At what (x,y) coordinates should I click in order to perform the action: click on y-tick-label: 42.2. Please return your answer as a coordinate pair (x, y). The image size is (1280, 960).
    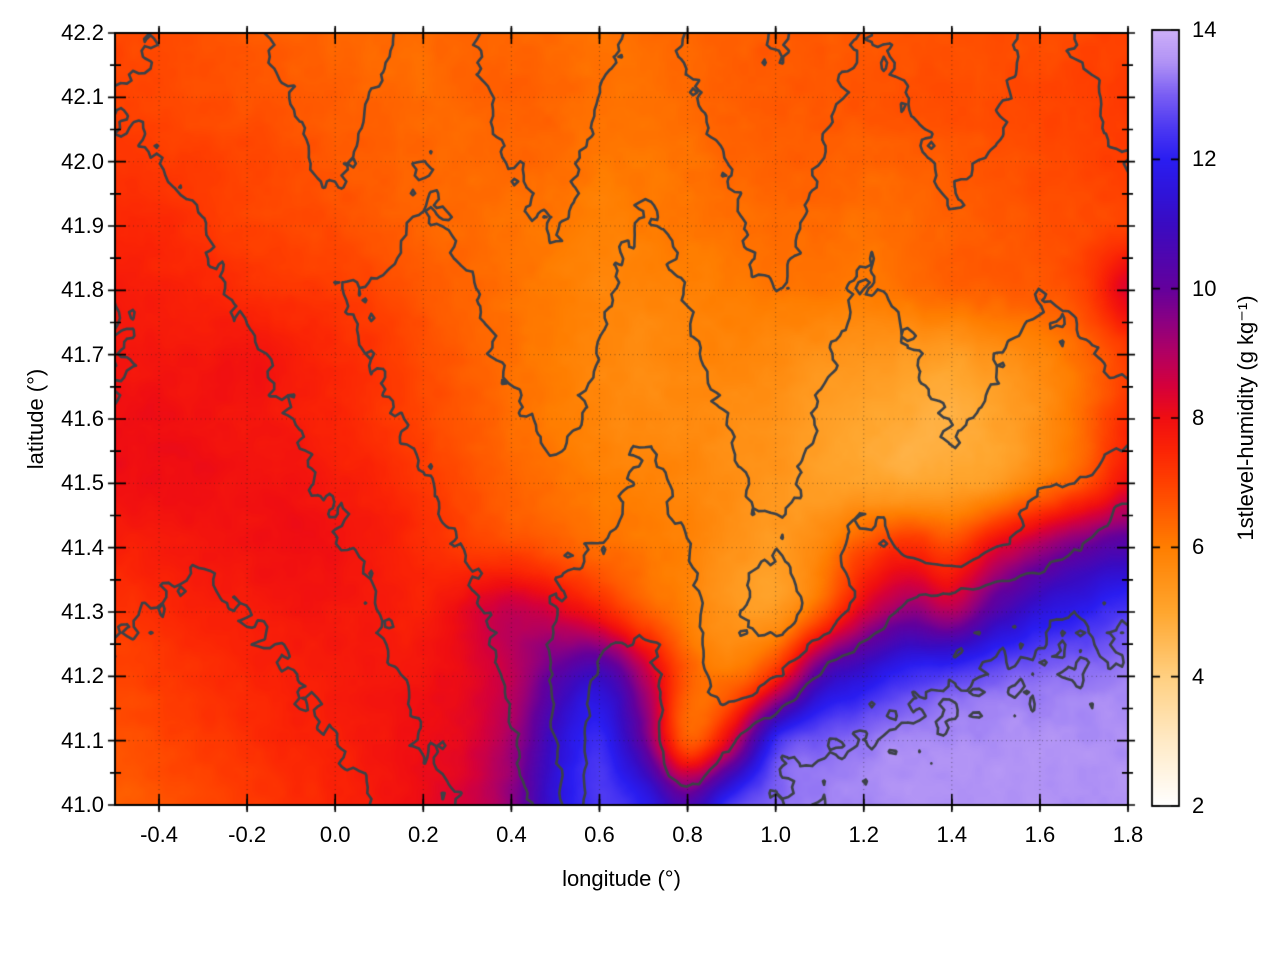
    Looking at the image, I should click on (82, 32).